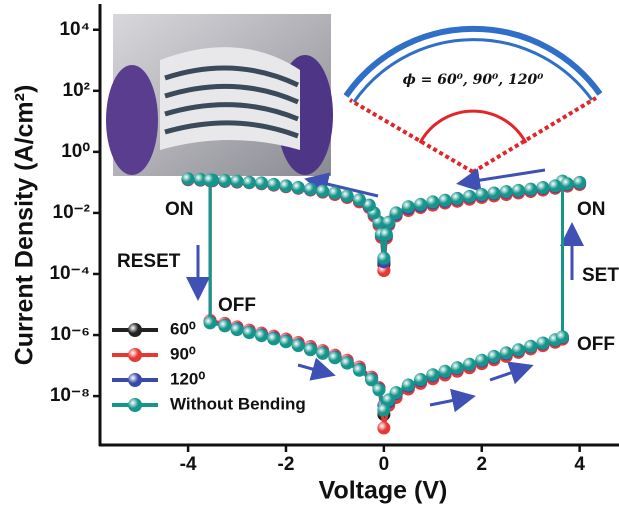 The width and height of the screenshot is (619, 508). Describe the element at coordinates (600, 275) in the screenshot. I see `annotation: SET` at that location.